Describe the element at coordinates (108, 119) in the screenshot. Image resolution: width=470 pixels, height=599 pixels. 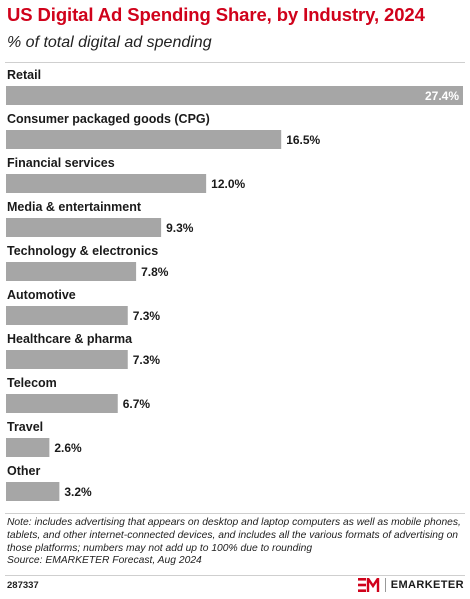
I see `category-label: Consumer packaged goods (CPG)` at that location.